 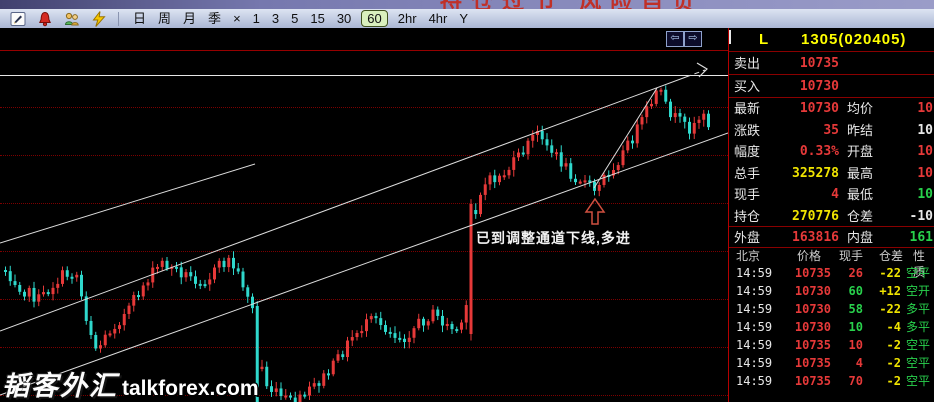 What do you see at coordinates (855, 291) in the screenshot?
I see `tick-volume: 60` at bounding box center [855, 291].